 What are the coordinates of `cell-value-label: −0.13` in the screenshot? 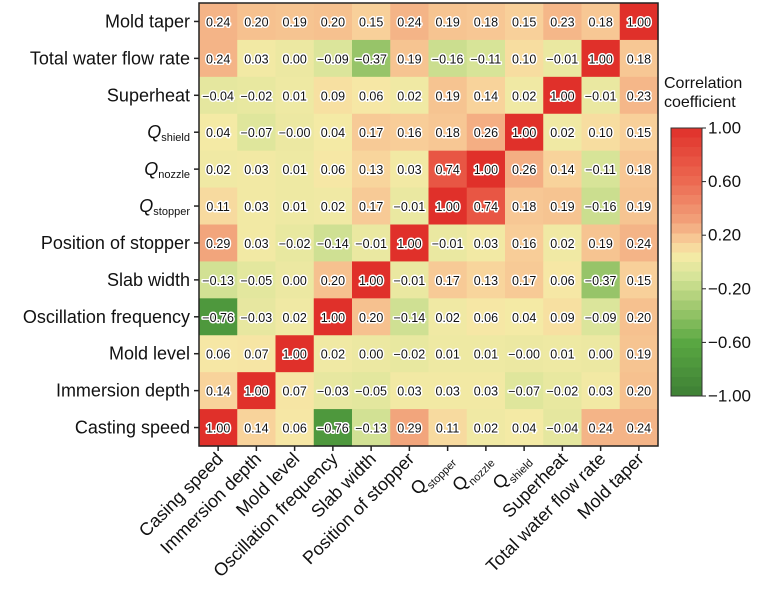 It's located at (218, 281).